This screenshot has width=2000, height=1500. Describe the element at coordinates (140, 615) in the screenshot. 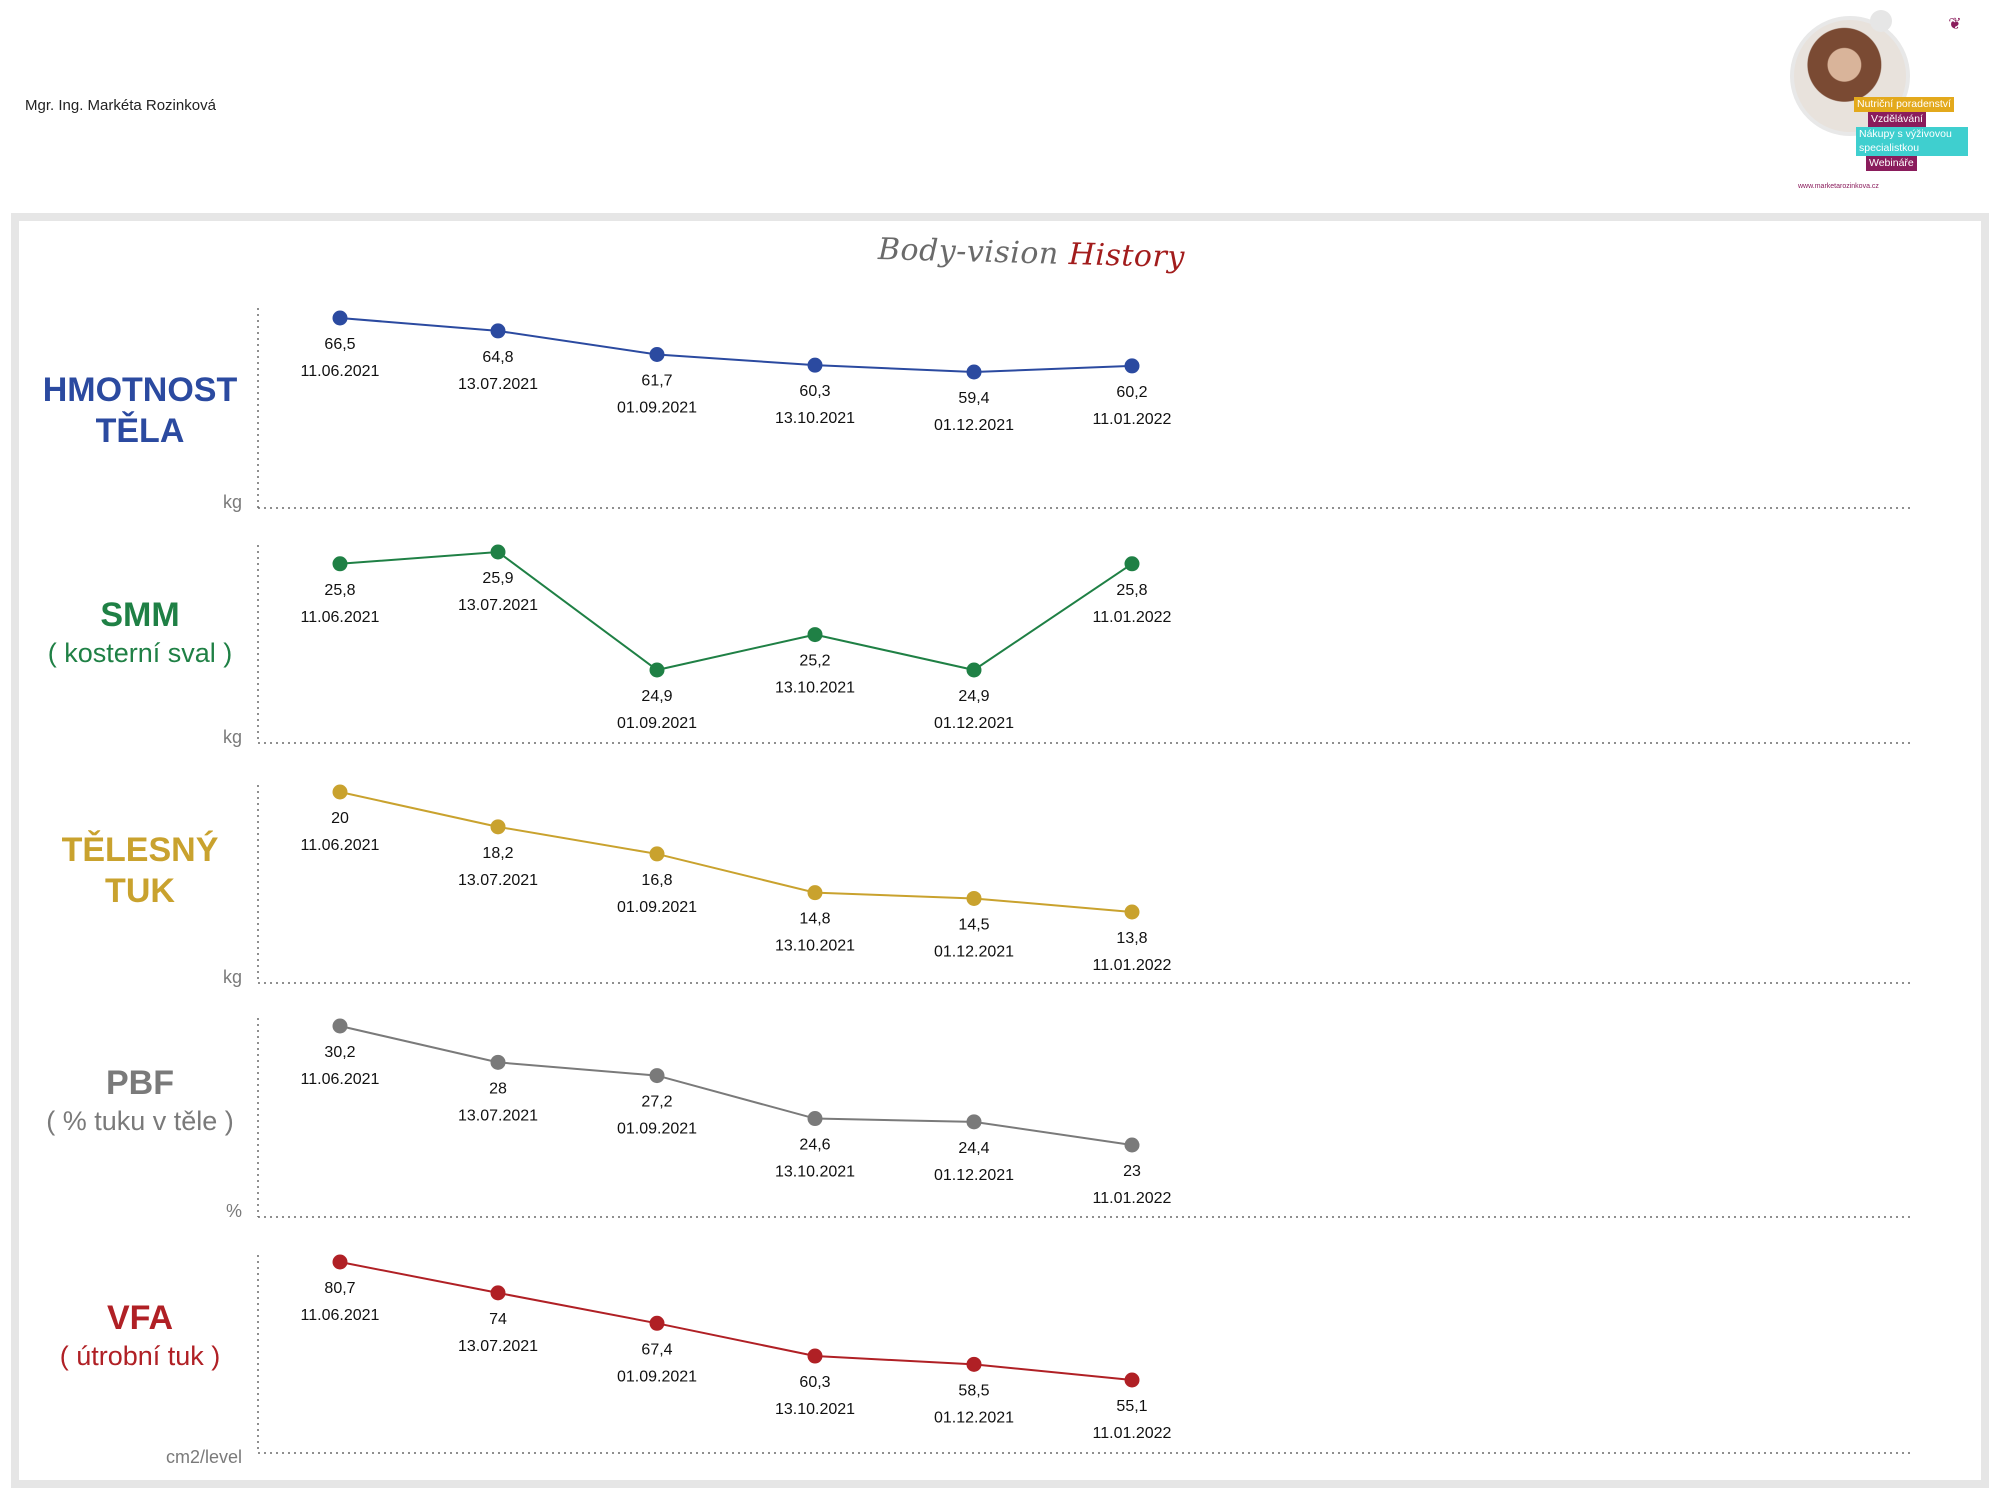

I see `label-main: SMM` at that location.